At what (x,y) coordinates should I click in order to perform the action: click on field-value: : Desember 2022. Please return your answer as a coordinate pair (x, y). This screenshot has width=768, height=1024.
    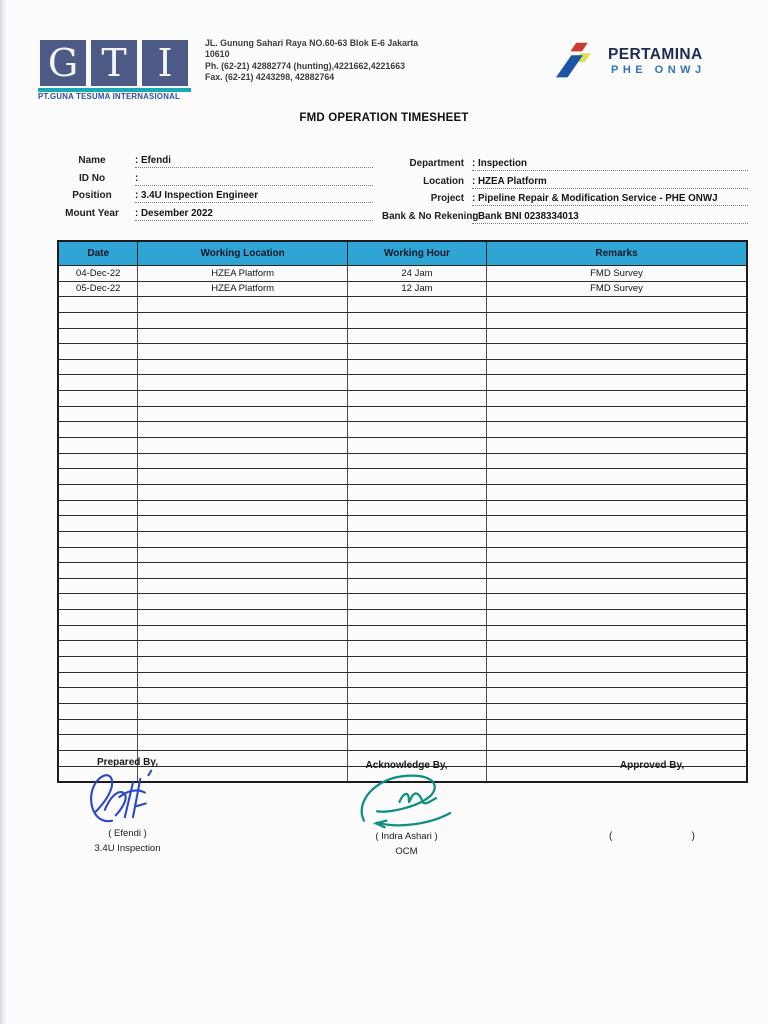
    Looking at the image, I should click on (254, 215).